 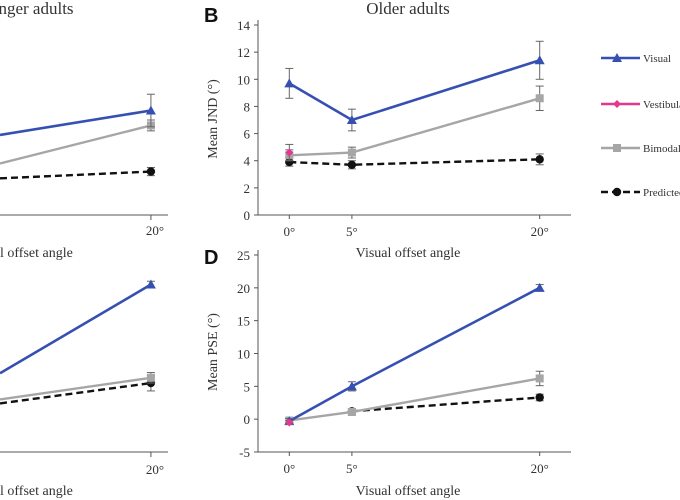 What do you see at coordinates (617, 192) in the screenshot?
I see `legend-marker-predicted` at bounding box center [617, 192].